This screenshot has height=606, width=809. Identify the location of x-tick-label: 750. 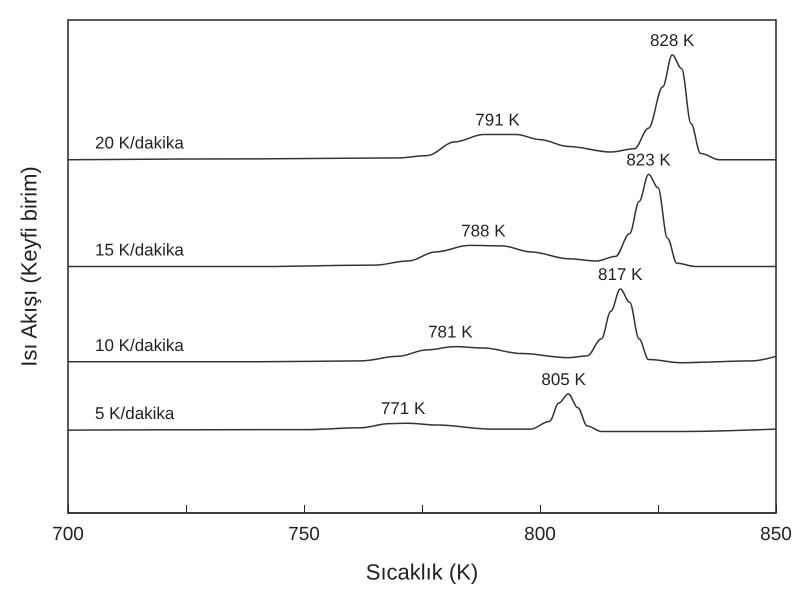
(304, 534).